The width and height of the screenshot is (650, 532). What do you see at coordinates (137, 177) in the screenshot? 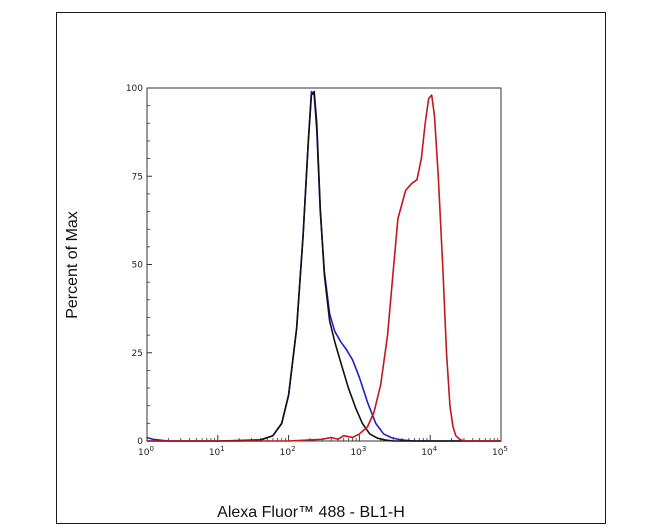
I see `y-tick-label: 75` at bounding box center [137, 177].